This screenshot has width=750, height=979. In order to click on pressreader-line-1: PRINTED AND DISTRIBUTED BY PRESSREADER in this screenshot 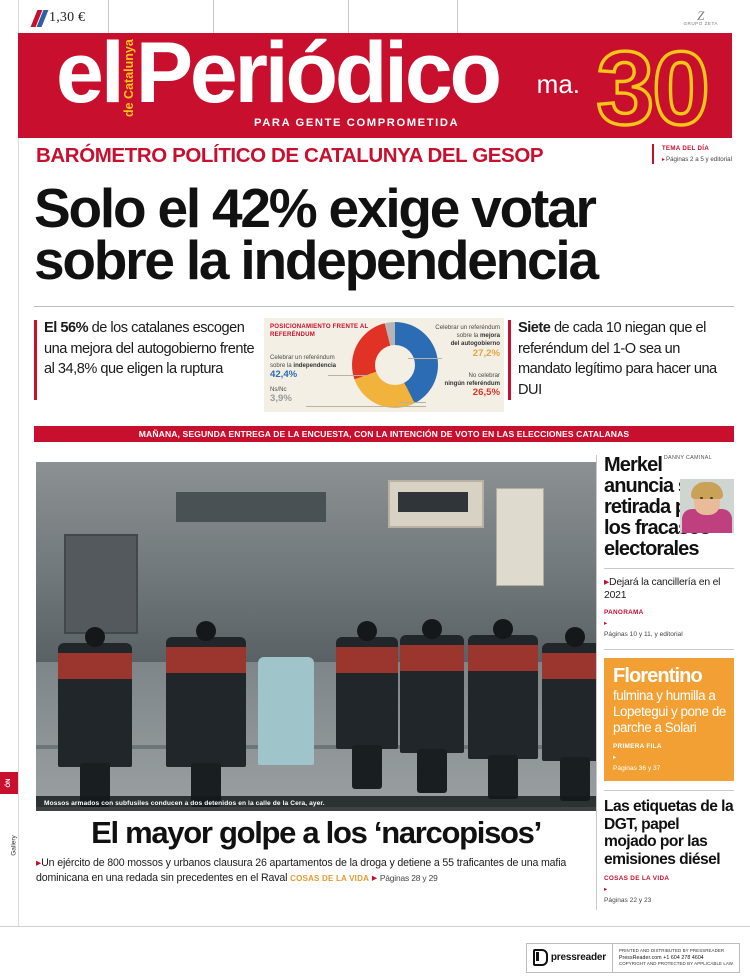, I will do `click(671, 950)`.